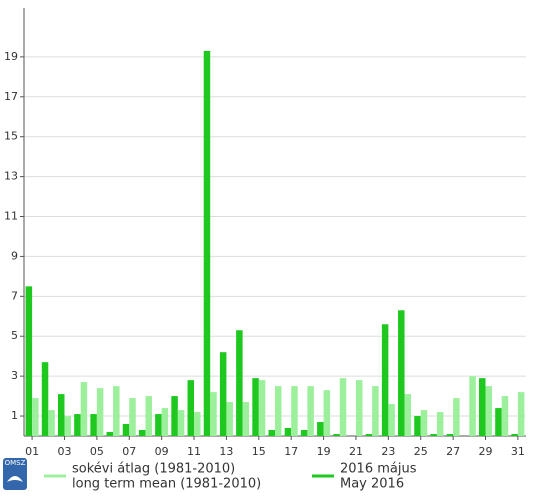  Describe the element at coordinates (14, 375) in the screenshot. I see `y-tick-label: 3` at that location.